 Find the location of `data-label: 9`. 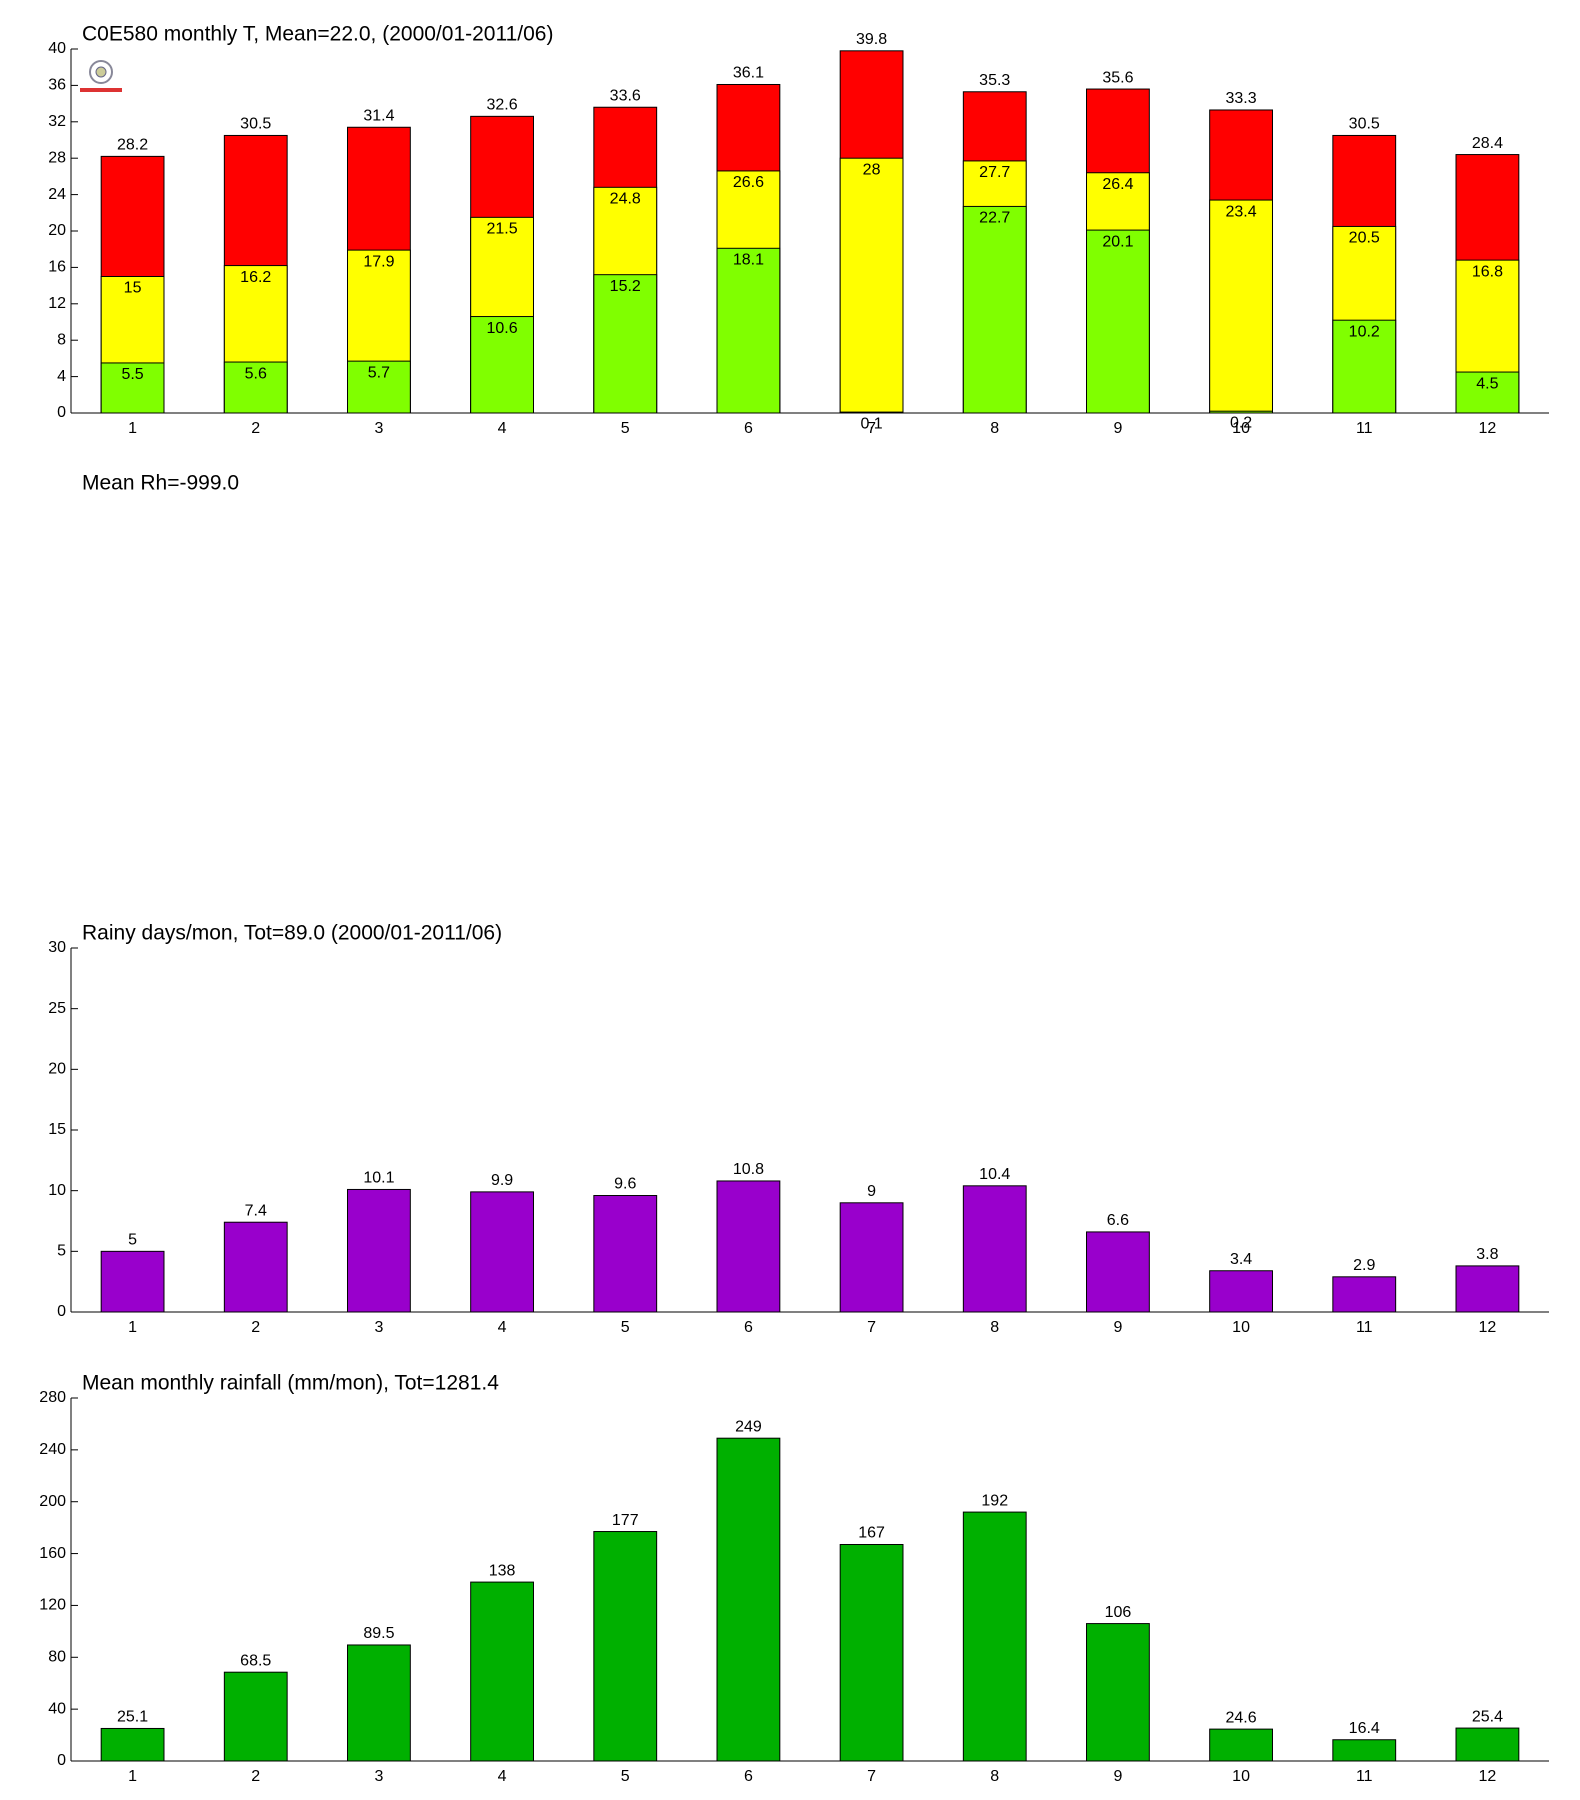

data-label: 9 is located at coordinates (871, 1191).